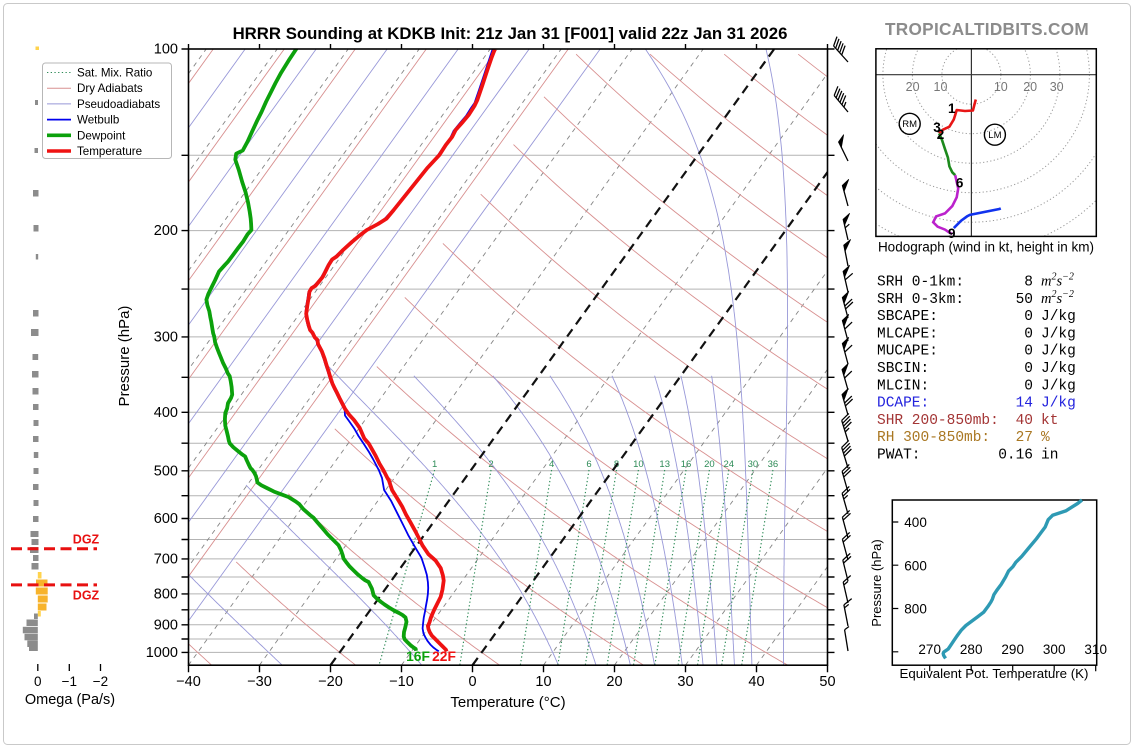 The image size is (1134, 753). I want to click on svg-text: SBCIN:, so click(903, 369).